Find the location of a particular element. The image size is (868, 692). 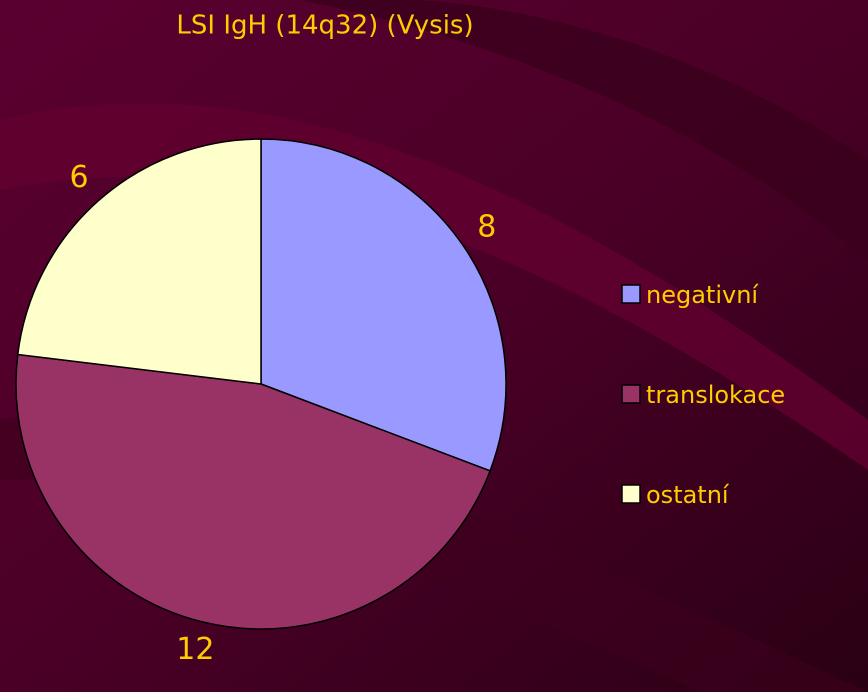

data-label: 12 is located at coordinates (195, 649).